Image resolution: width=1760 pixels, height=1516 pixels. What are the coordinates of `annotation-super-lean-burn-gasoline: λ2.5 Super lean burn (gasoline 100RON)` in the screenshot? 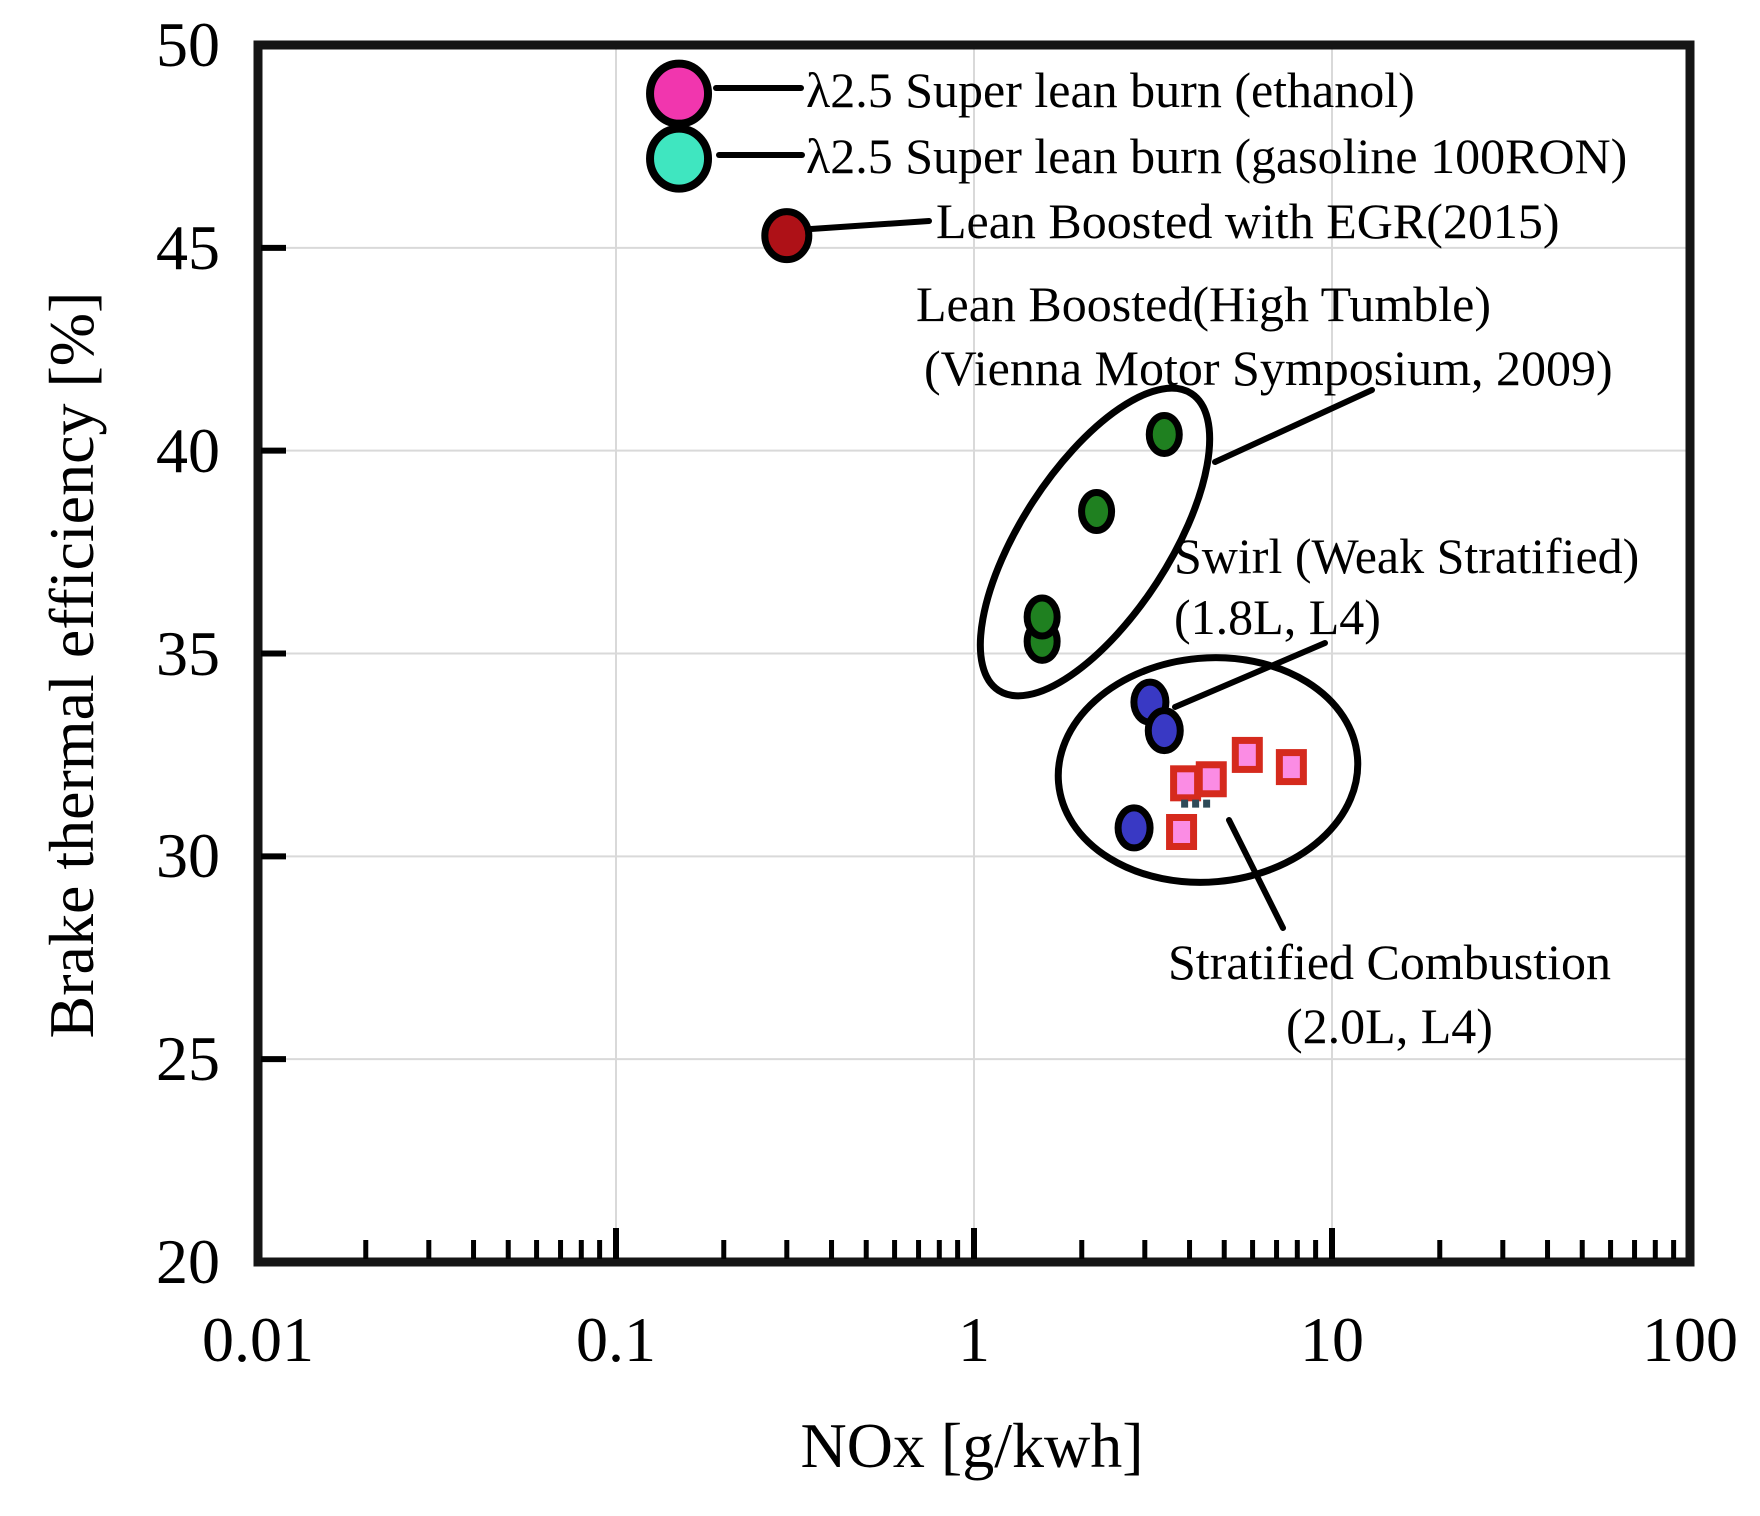 It's located at (1217, 156).